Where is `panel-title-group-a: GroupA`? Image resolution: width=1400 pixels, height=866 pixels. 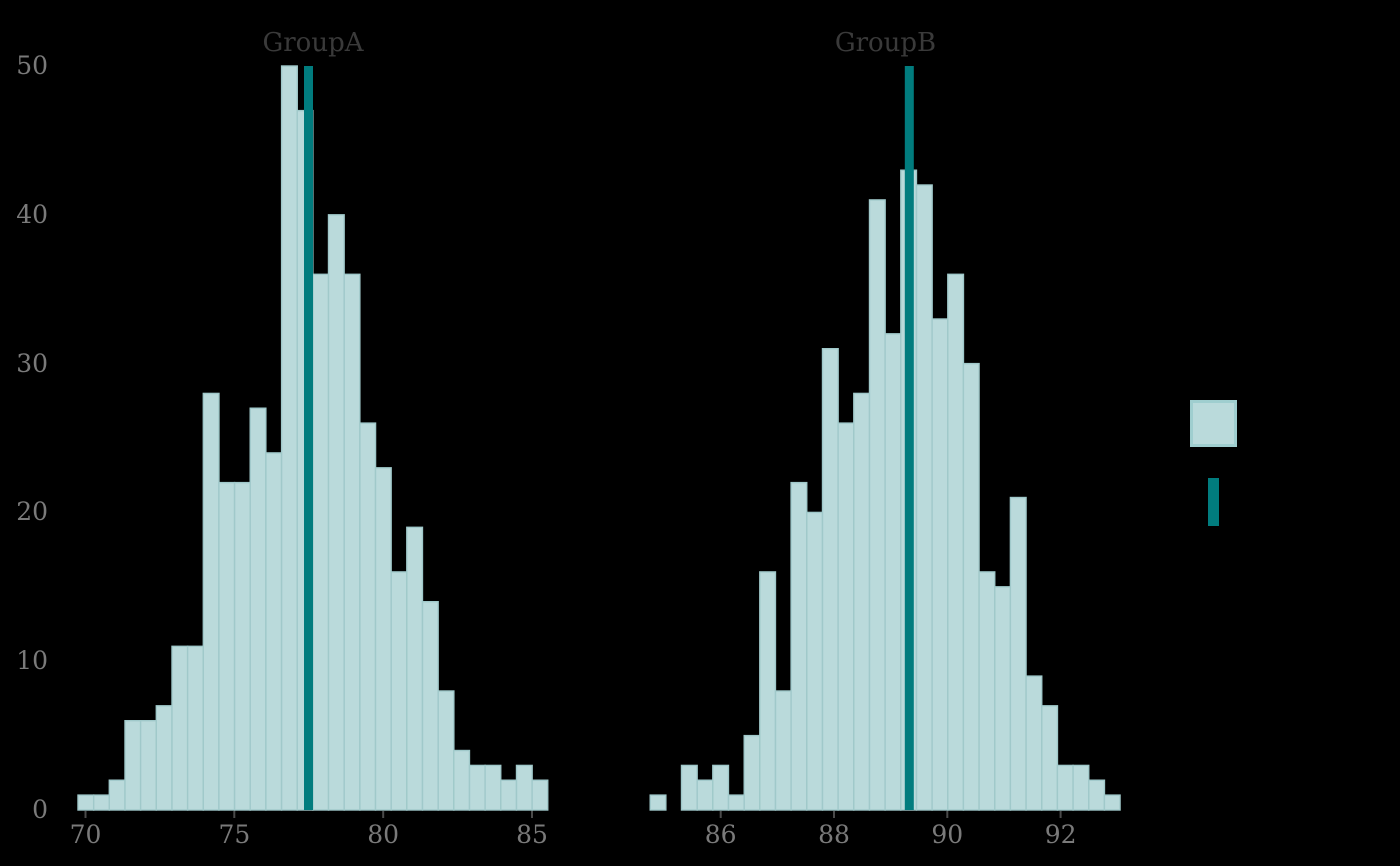 panel-title-group-a: GroupA is located at coordinates (313, 43).